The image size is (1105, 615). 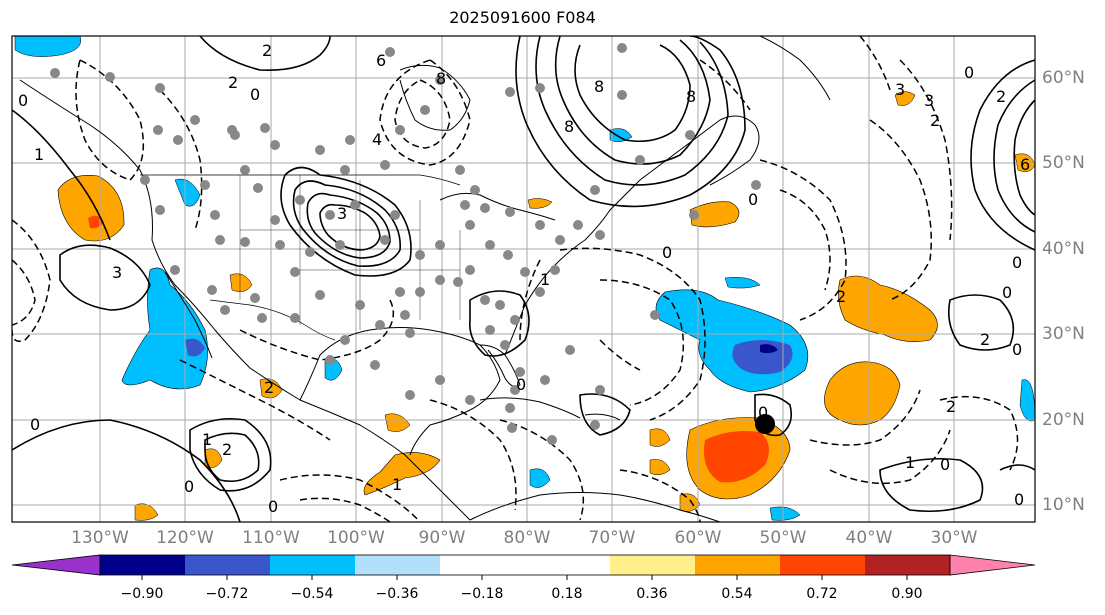 I want to click on shade-cyan-west, so click(x=187, y=192).